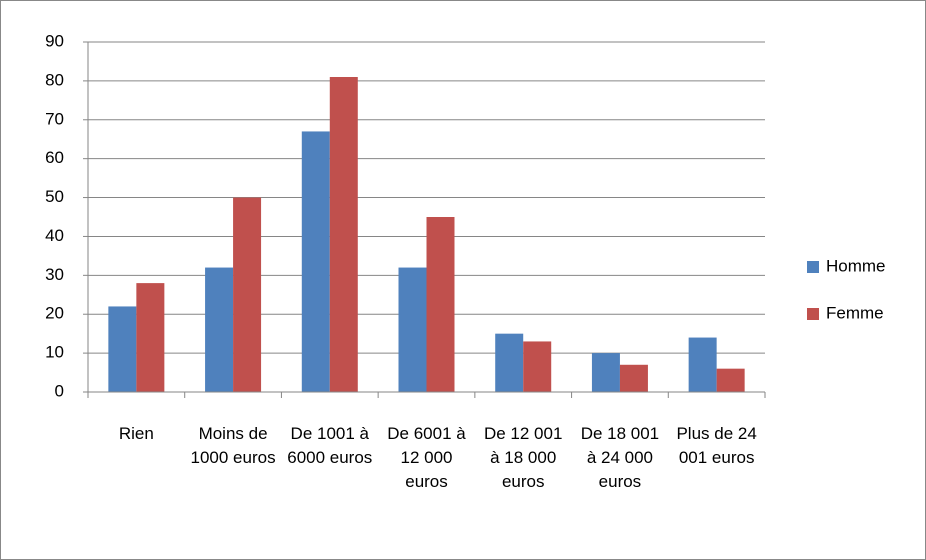  Describe the element at coordinates (856, 265) in the screenshot. I see `legend-label: Homme` at that location.